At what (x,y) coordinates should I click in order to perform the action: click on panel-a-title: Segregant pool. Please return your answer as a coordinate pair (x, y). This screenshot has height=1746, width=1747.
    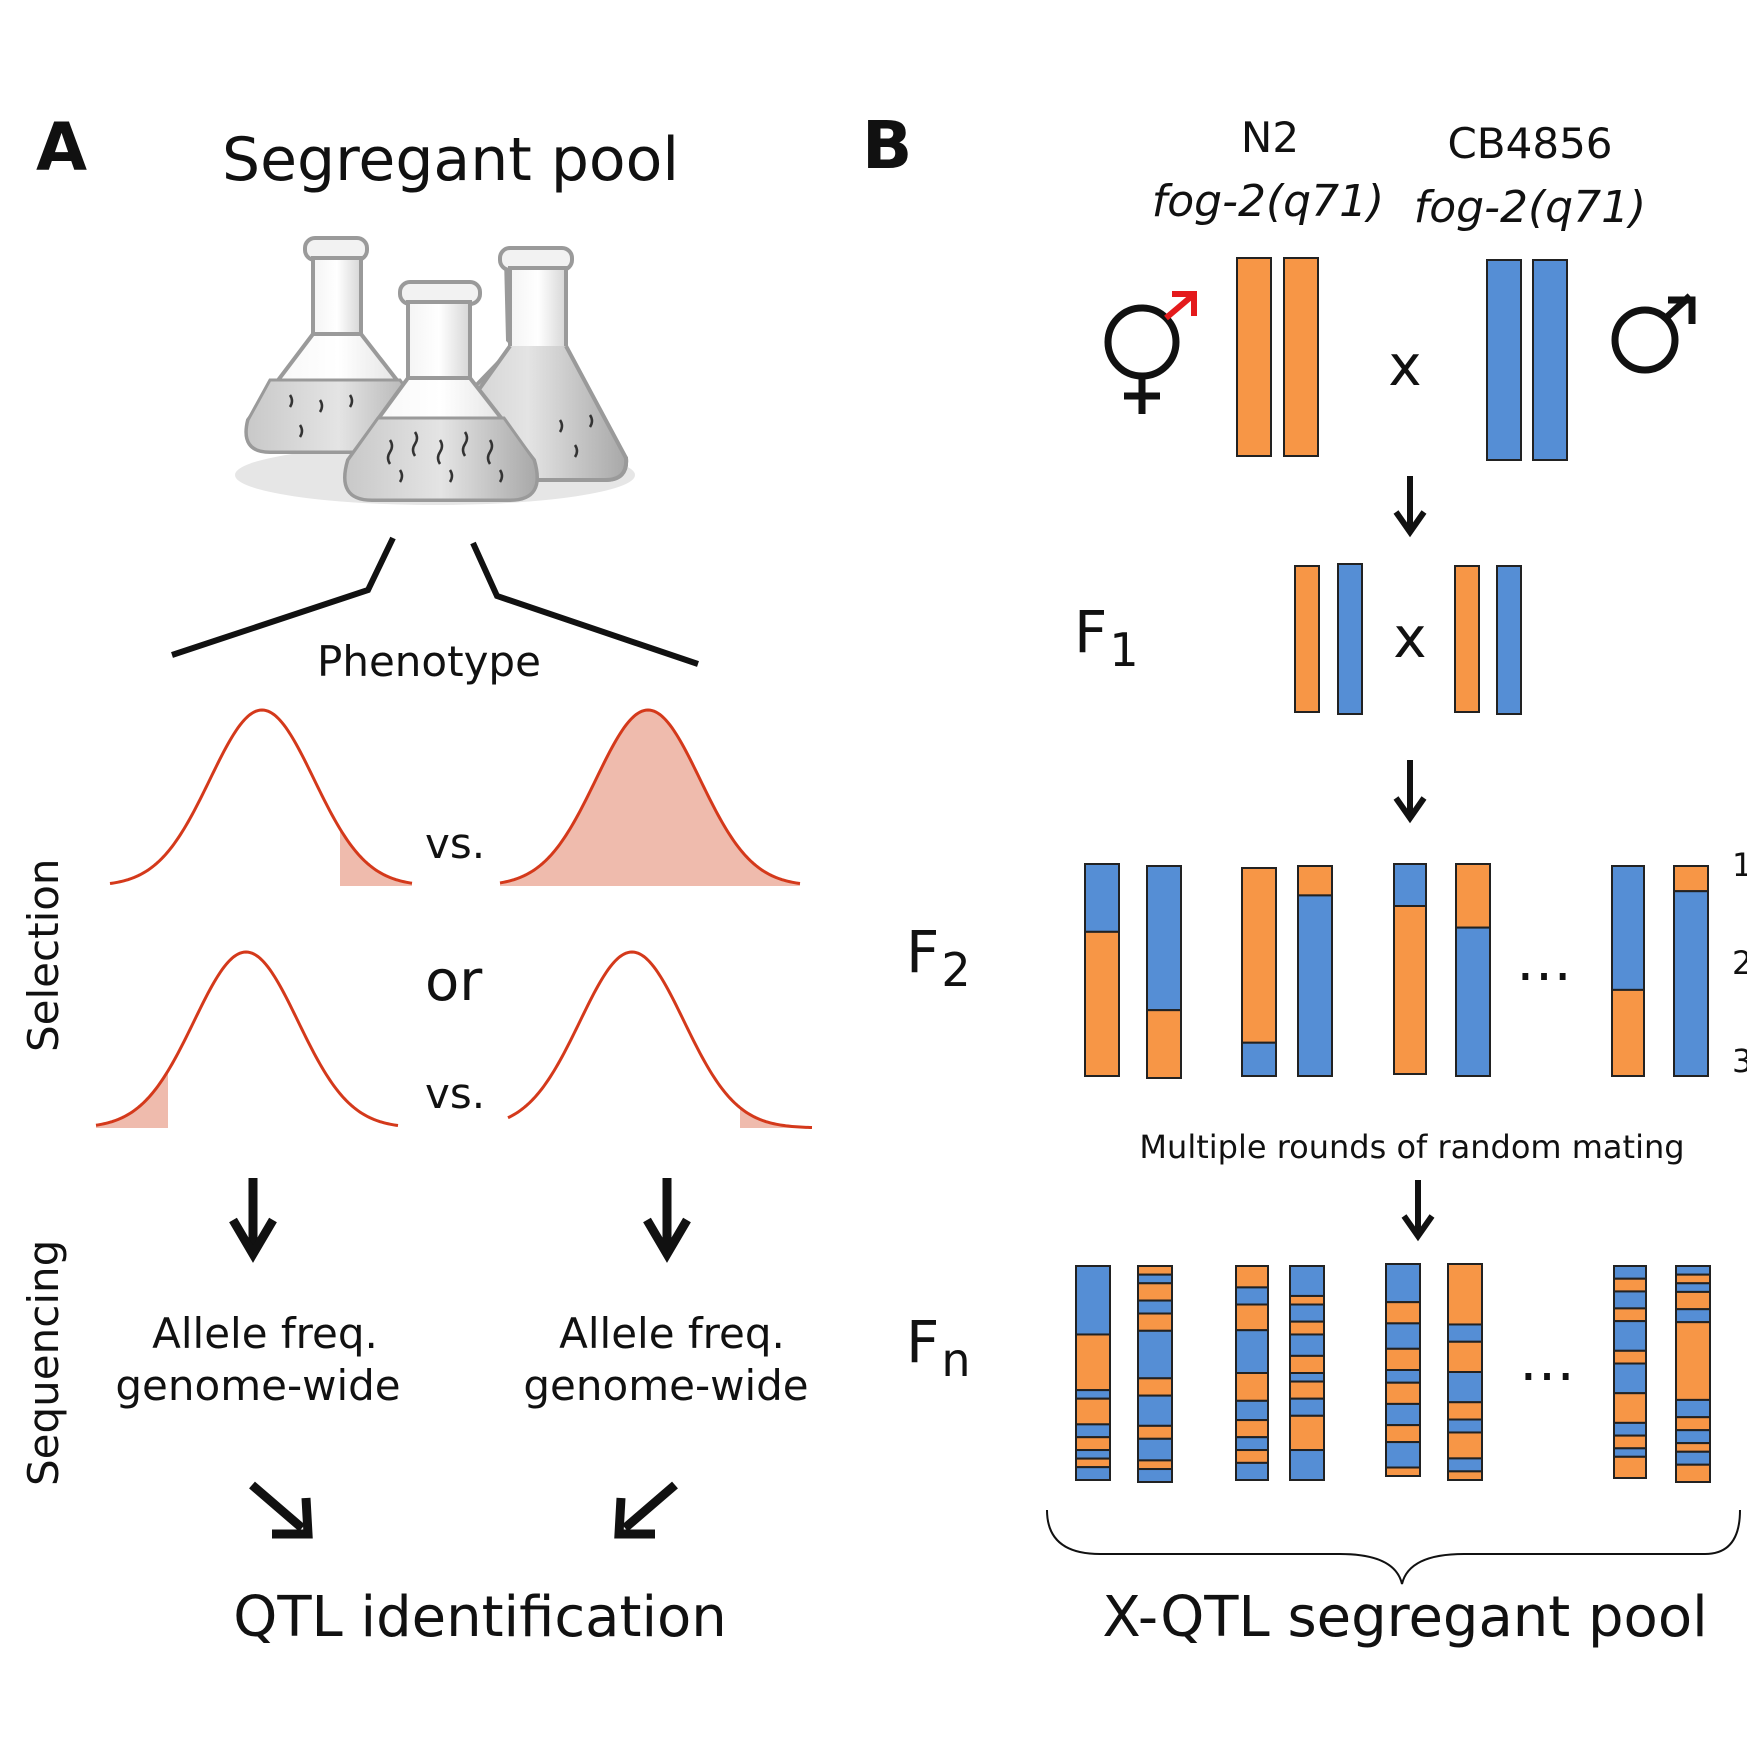
    Looking at the image, I should click on (450, 160).